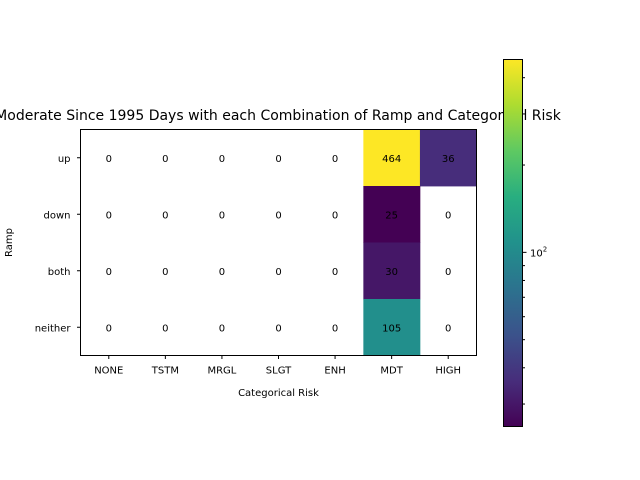 The width and height of the screenshot is (640, 480). Describe the element at coordinates (334, 371) in the screenshot. I see `x-tick-label: ENH` at that location.